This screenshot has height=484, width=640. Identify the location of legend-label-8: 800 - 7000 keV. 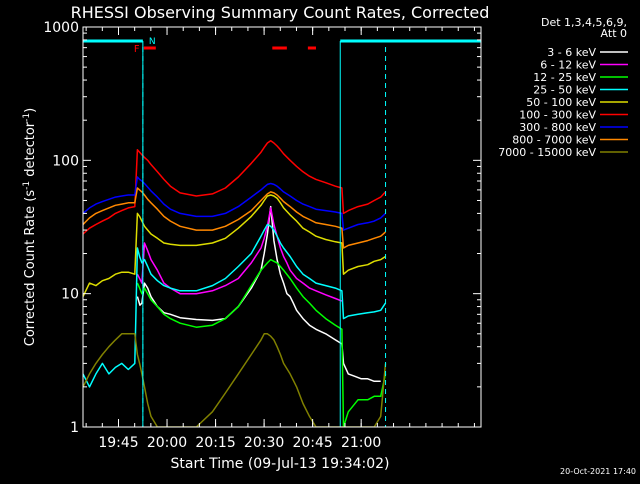
(554, 140).